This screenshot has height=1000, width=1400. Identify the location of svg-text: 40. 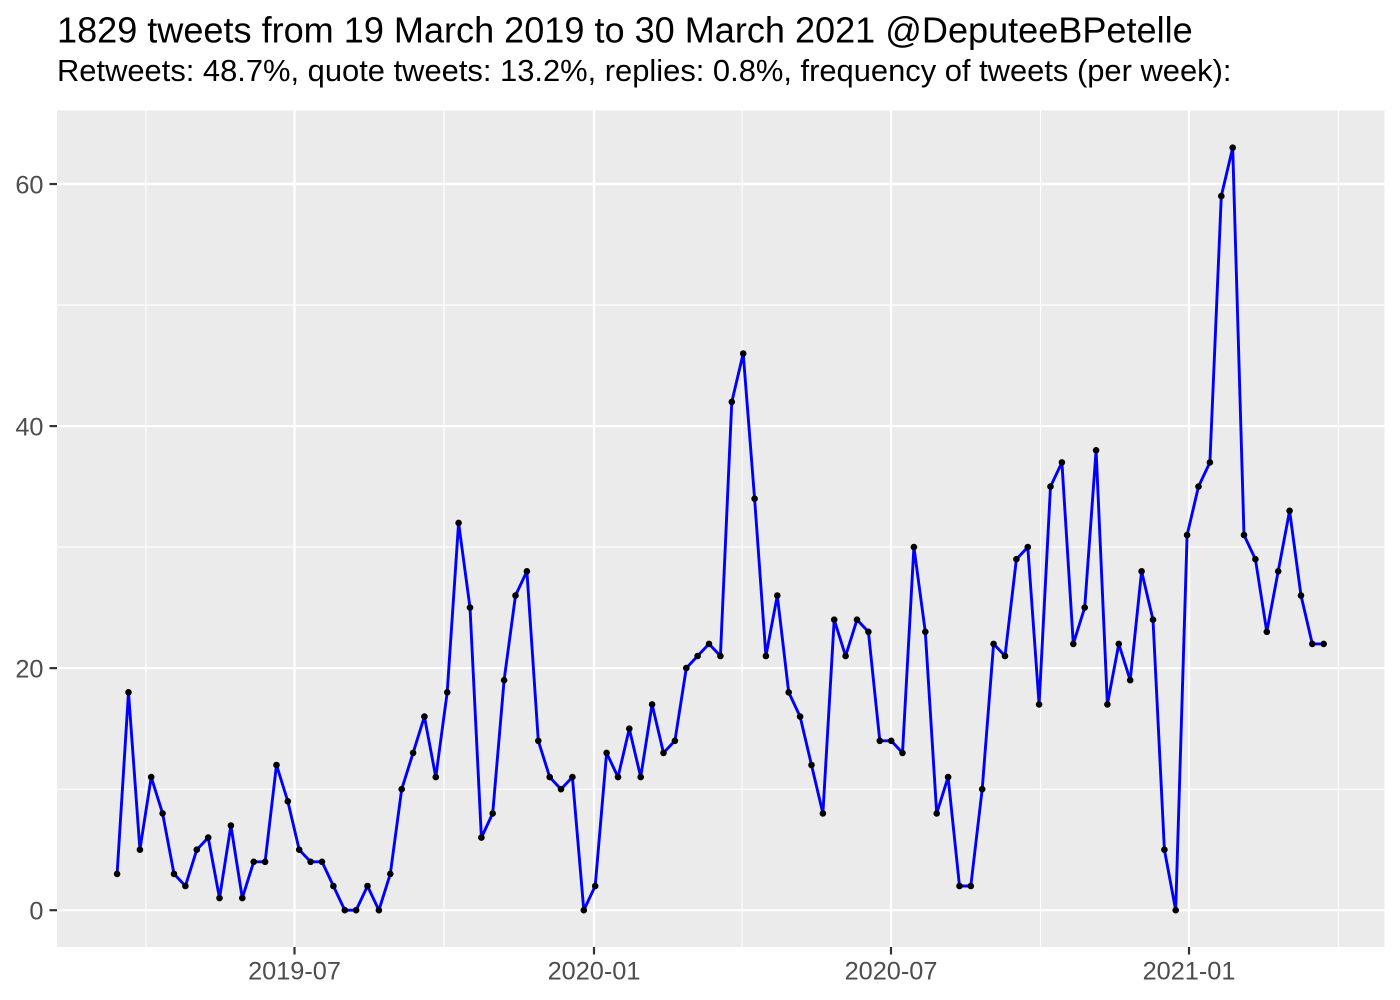
(29, 428).